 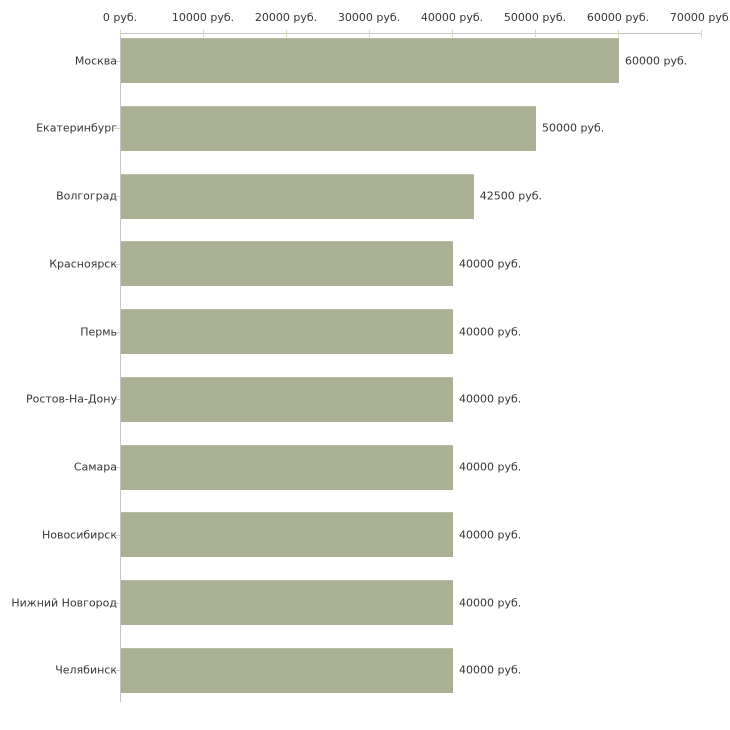 What do you see at coordinates (95, 60) in the screenshot?
I see `category-label: Москва` at bounding box center [95, 60].